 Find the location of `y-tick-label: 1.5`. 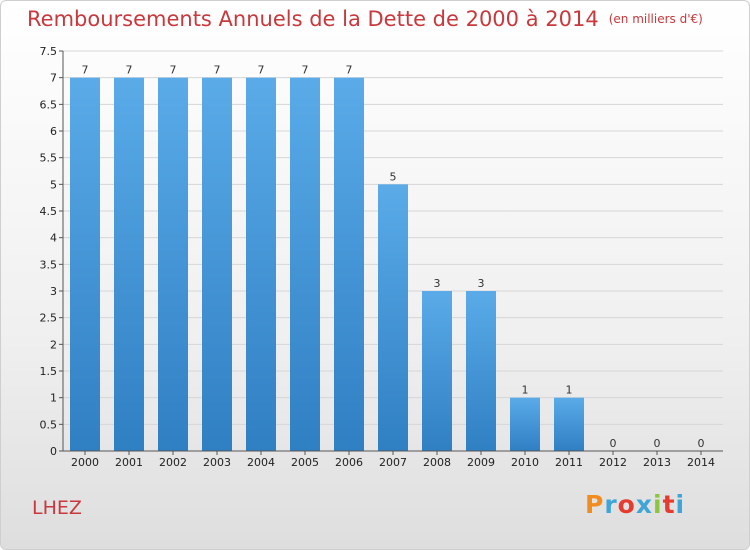

y-tick-label: 1.5 is located at coordinates (49, 371).